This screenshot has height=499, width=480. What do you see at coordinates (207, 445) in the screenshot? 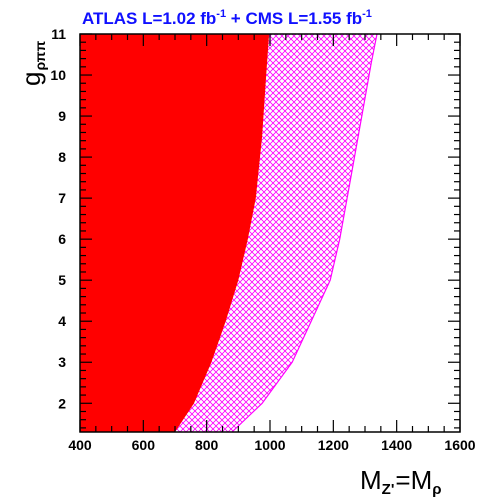
I see `x-tick-label: 800` at bounding box center [207, 445].